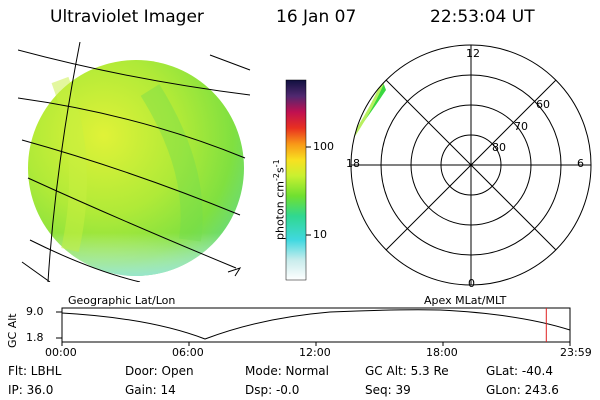 The height and width of the screenshot is (400, 600). What do you see at coordinates (61, 352) in the screenshot?
I see `altitude-xtick-0: 00:00` at bounding box center [61, 352].